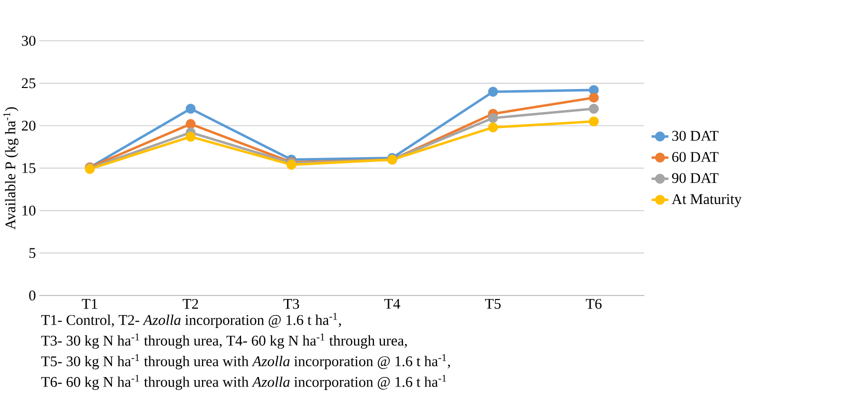 This screenshot has height=404, width=855. I want to click on x-tick-label: T3, so click(292, 303).